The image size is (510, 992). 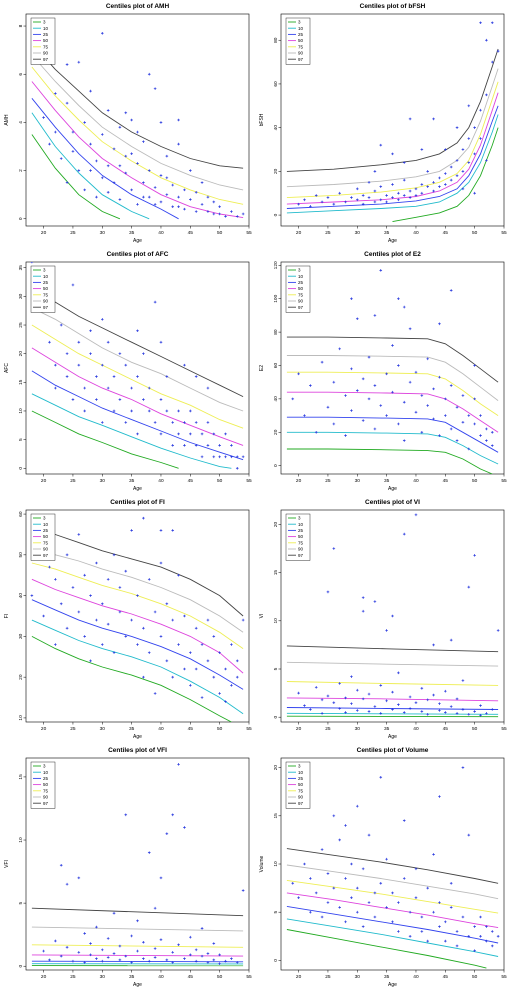 What do you see at coordinates (276, 864) in the screenshot?
I see `y-tick-label: 10` at bounding box center [276, 864].